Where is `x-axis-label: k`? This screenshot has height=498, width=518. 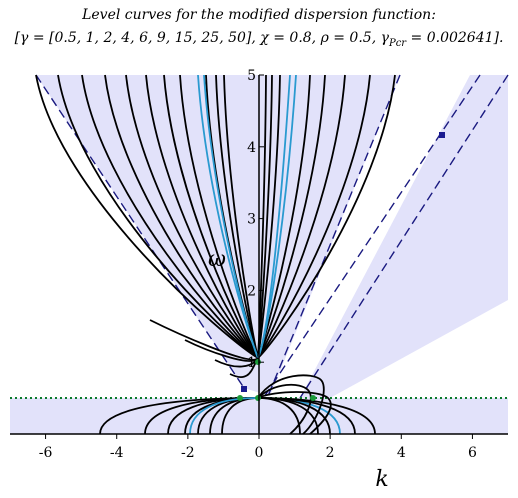 x-axis-label: k is located at coordinates (381, 479).